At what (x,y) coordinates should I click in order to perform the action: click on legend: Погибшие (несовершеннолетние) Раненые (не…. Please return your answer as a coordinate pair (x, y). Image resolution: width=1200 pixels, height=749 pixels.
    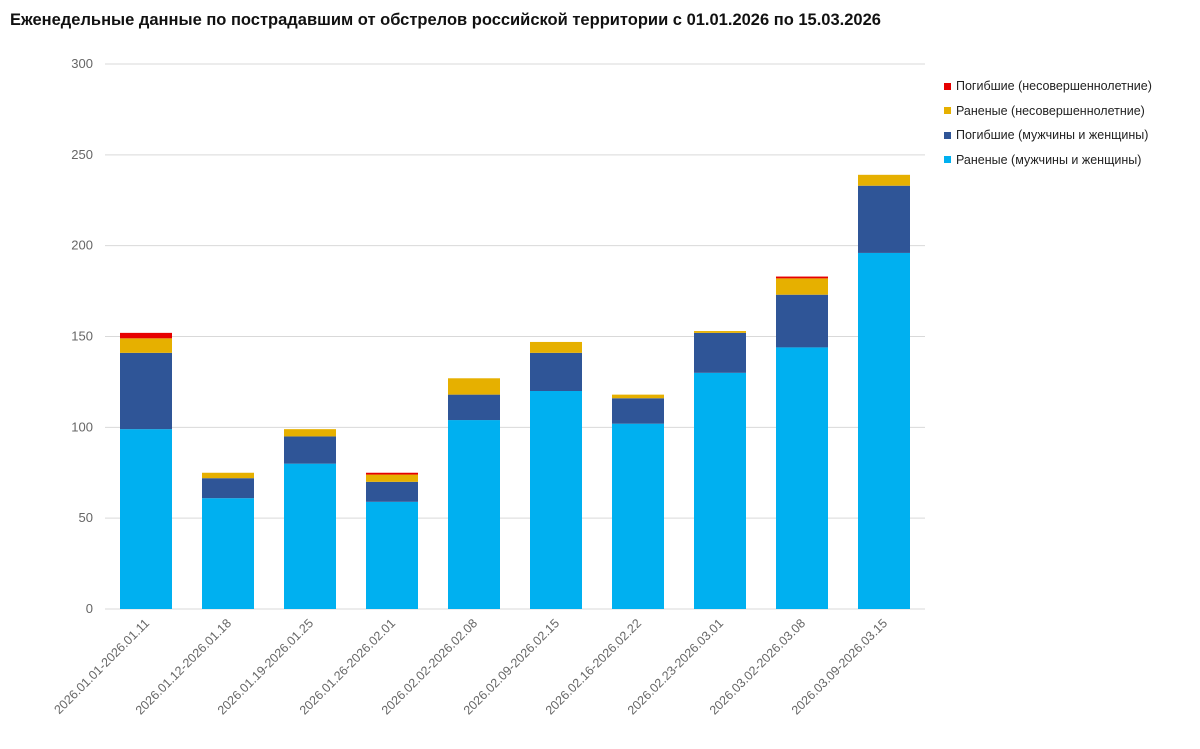
    Looking at the image, I should click on (1048, 123).